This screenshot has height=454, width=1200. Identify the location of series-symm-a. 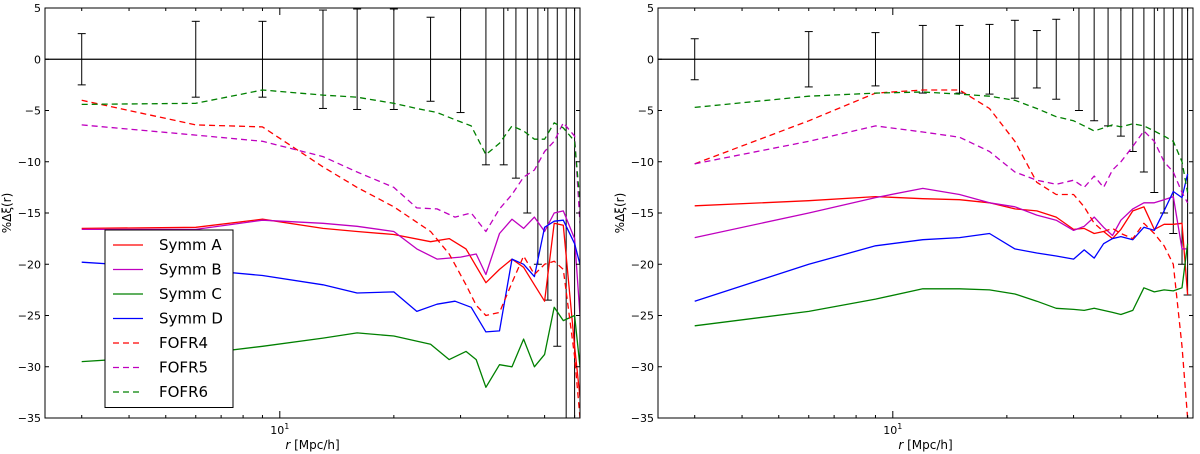
(941, 245).